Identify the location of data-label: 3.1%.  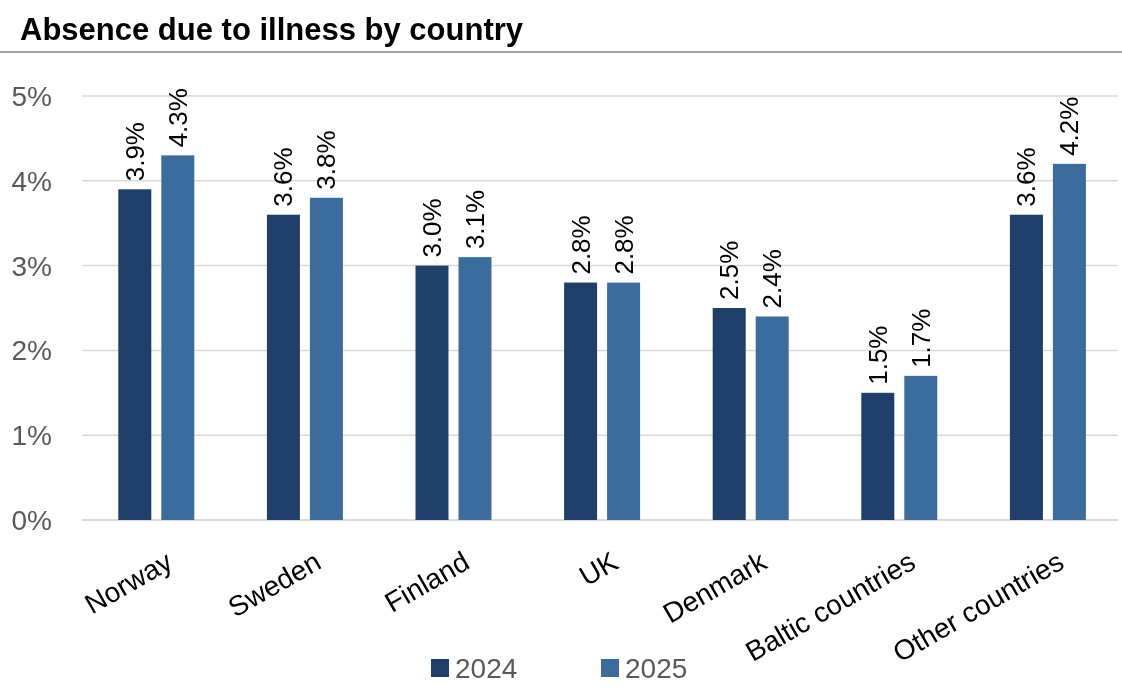
(475, 219).